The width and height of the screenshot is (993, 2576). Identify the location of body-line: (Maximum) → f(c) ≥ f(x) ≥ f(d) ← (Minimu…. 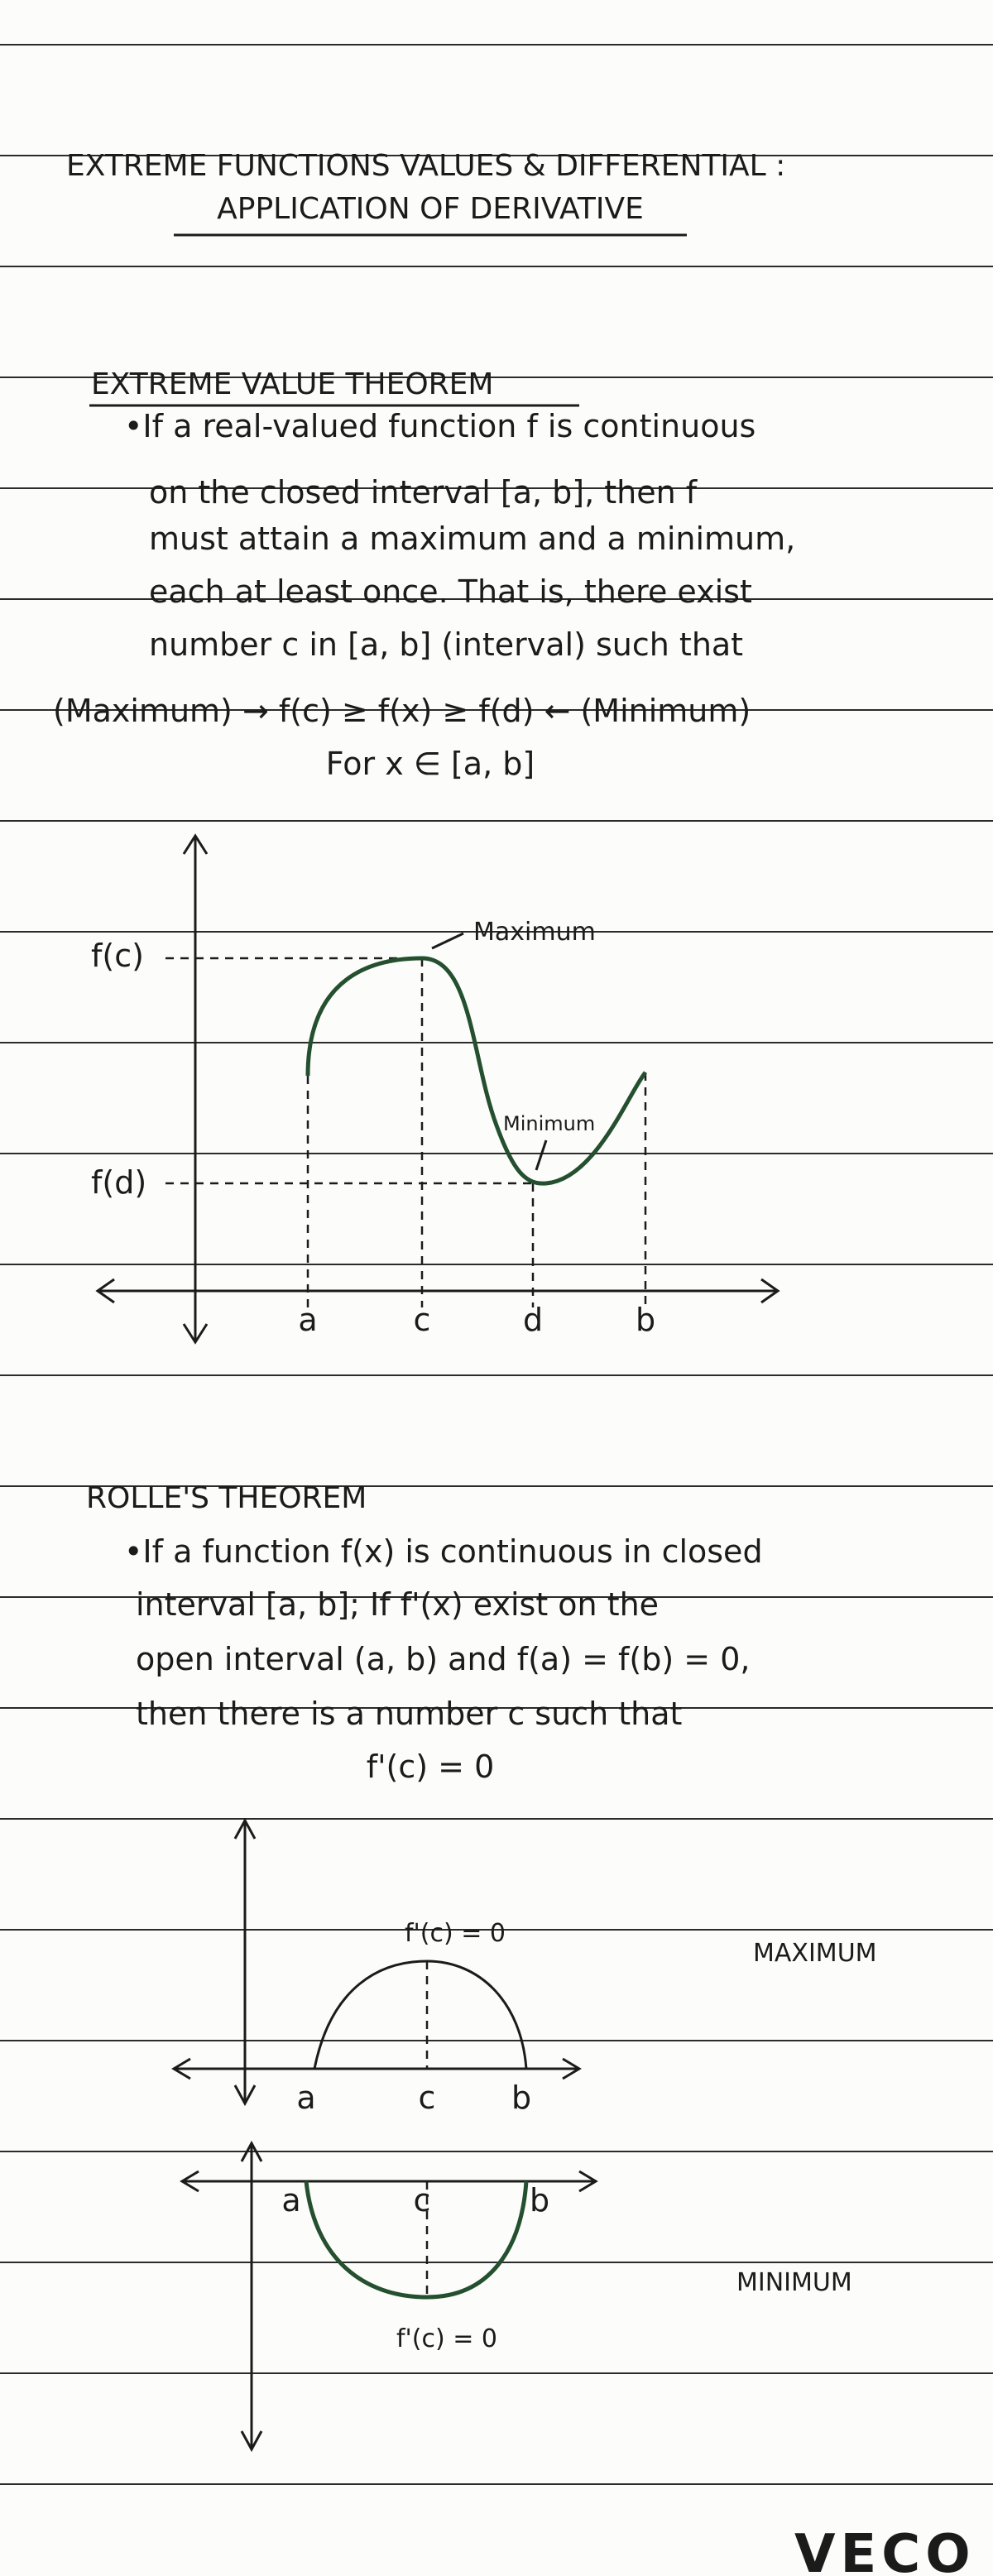
(402, 711).